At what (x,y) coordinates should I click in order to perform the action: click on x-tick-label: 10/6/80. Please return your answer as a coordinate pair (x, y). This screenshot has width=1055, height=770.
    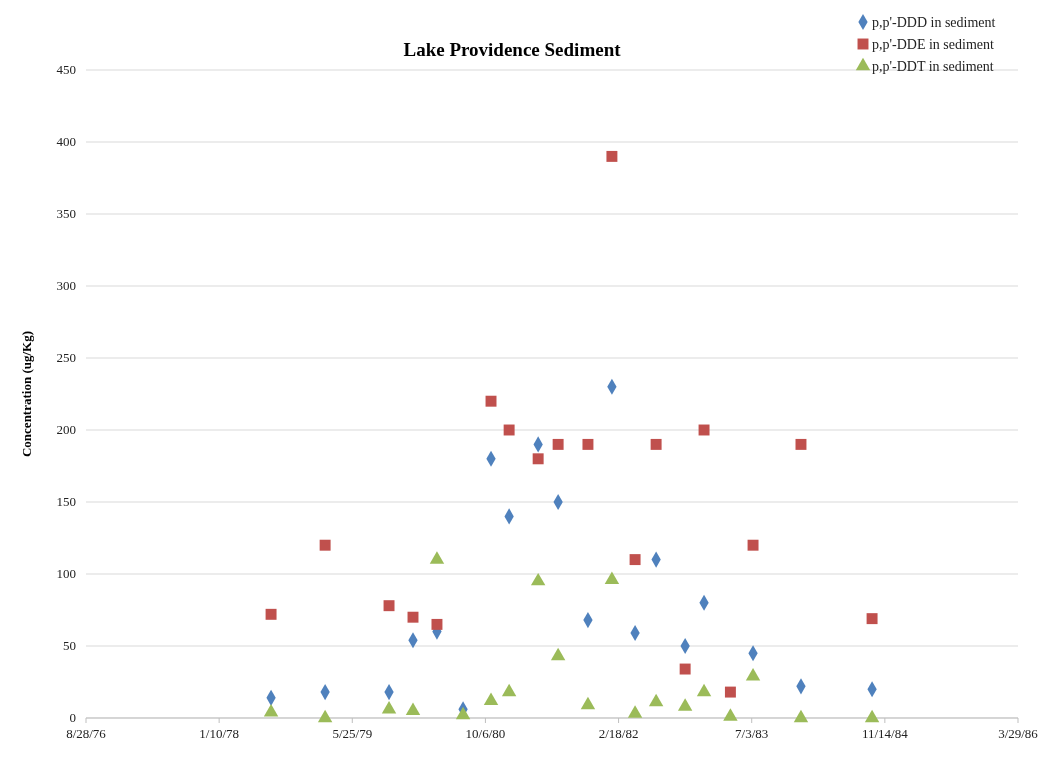
    Looking at the image, I should click on (485, 733).